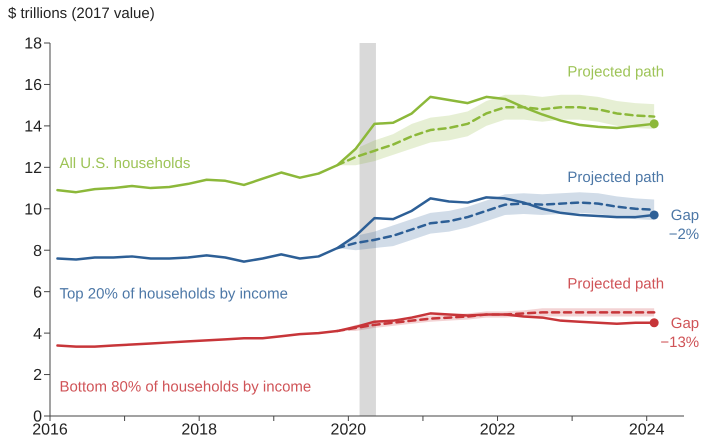  Describe the element at coordinates (185, 387) in the screenshot. I see `text: Bottom 80% of households by income` at that location.